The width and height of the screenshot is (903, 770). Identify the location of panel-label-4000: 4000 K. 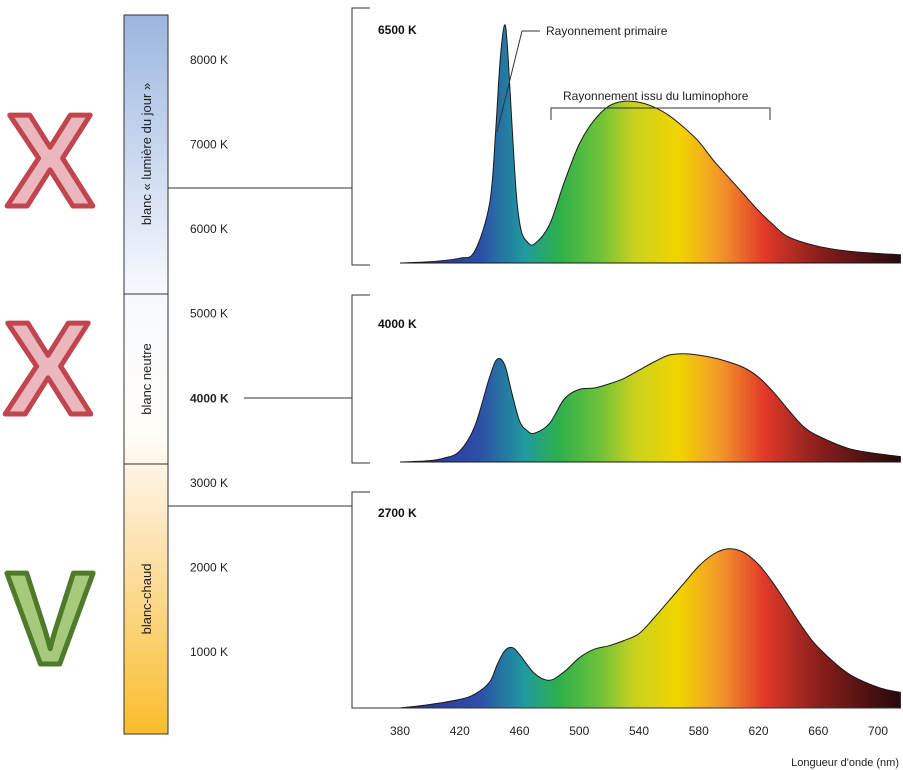
(397, 324).